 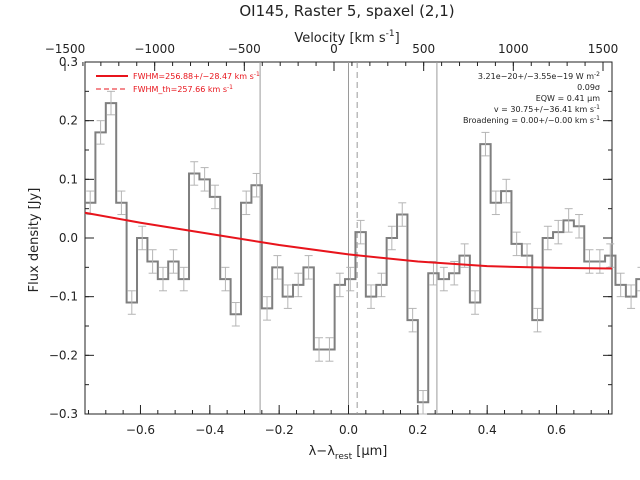 I want to click on fit-series, so click(x=348, y=240).